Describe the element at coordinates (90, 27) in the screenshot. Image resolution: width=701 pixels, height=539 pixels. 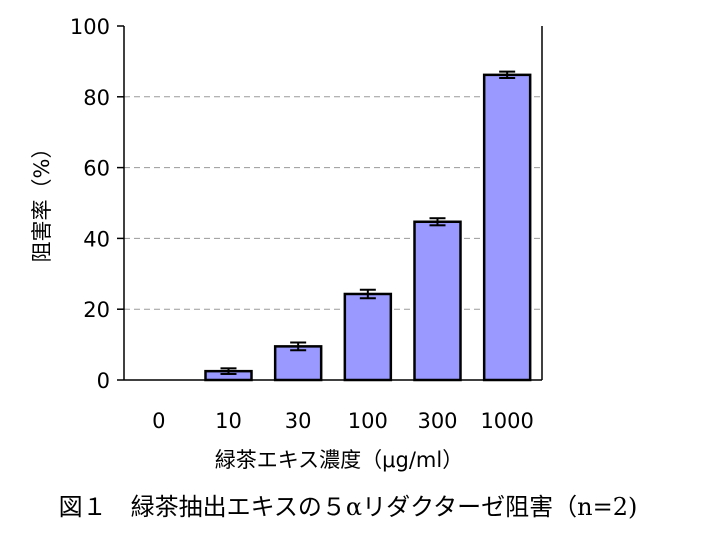
I see `y-tick-label: 100` at that location.